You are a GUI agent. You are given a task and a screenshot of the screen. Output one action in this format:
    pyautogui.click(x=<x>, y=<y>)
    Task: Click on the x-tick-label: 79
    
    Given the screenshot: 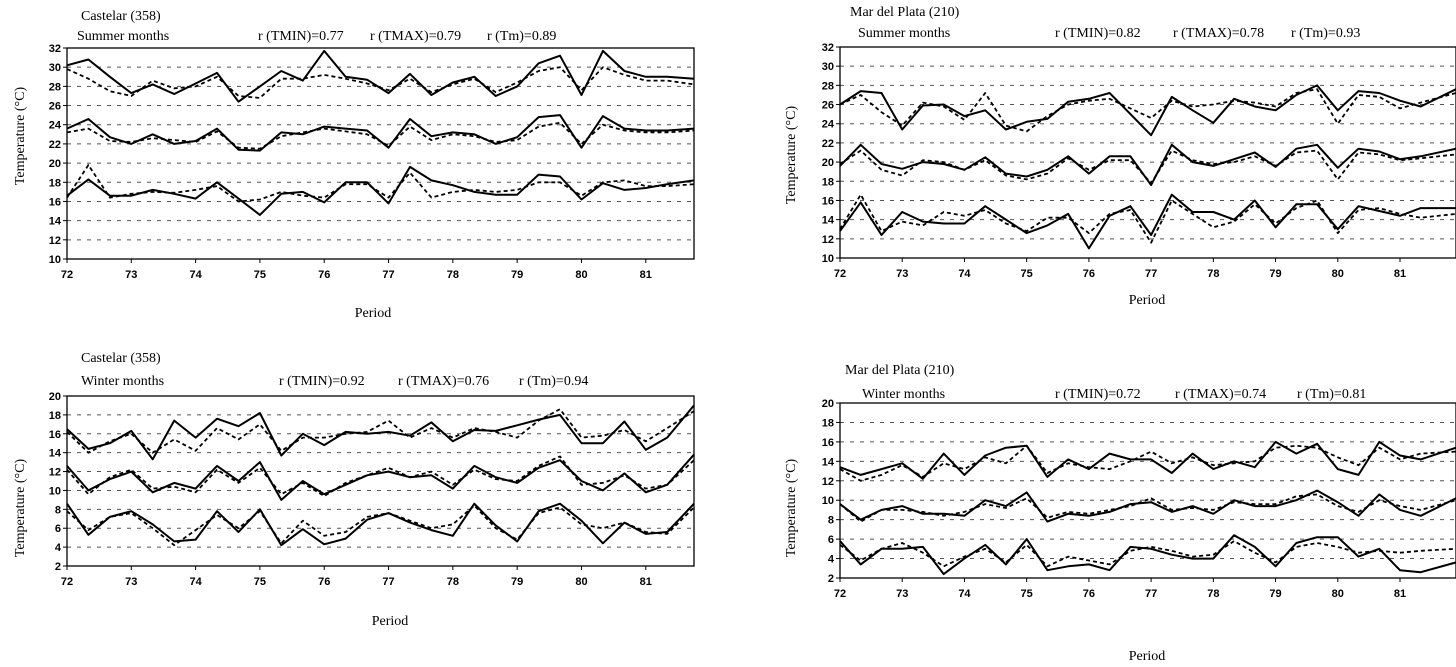 What is the action you would take?
    pyautogui.click(x=1275, y=274)
    